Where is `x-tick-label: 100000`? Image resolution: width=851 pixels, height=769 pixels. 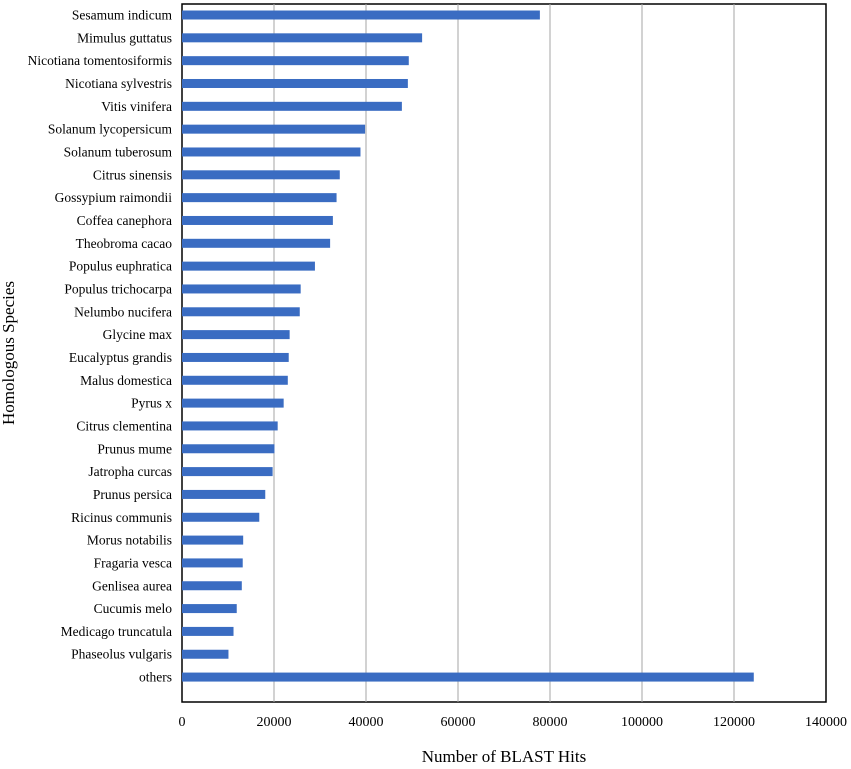 x-tick-label: 100000 is located at coordinates (642, 722).